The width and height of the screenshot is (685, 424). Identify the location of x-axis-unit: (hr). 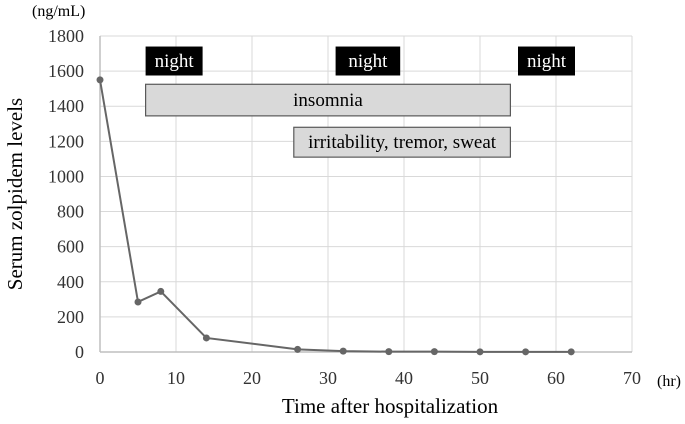
(669, 381).